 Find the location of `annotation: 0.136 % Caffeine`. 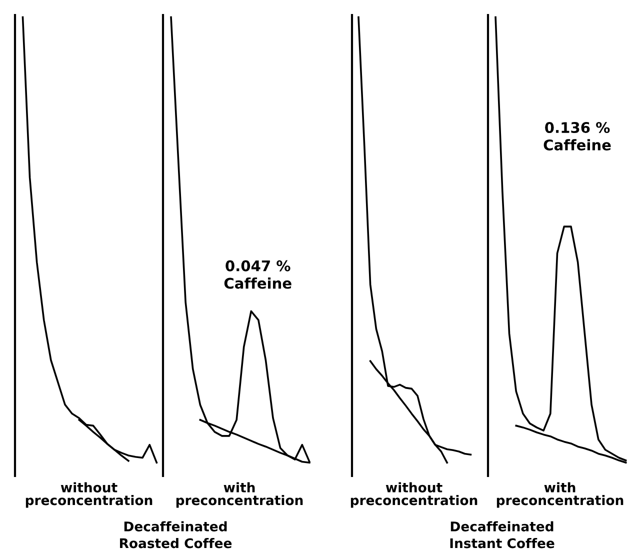

annotation: 0.136 % Caffeine is located at coordinates (577, 136).